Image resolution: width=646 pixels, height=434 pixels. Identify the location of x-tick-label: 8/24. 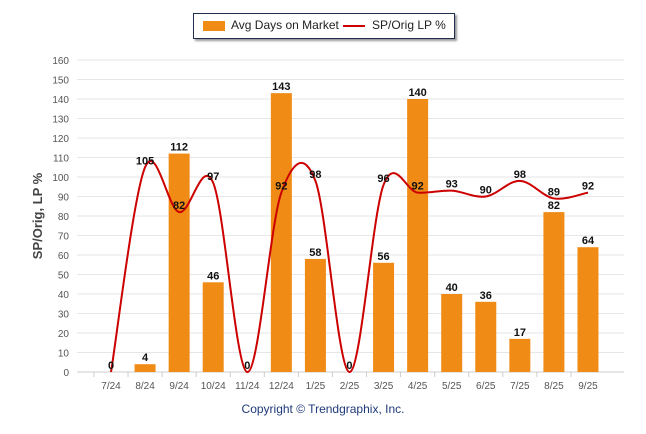
(145, 386).